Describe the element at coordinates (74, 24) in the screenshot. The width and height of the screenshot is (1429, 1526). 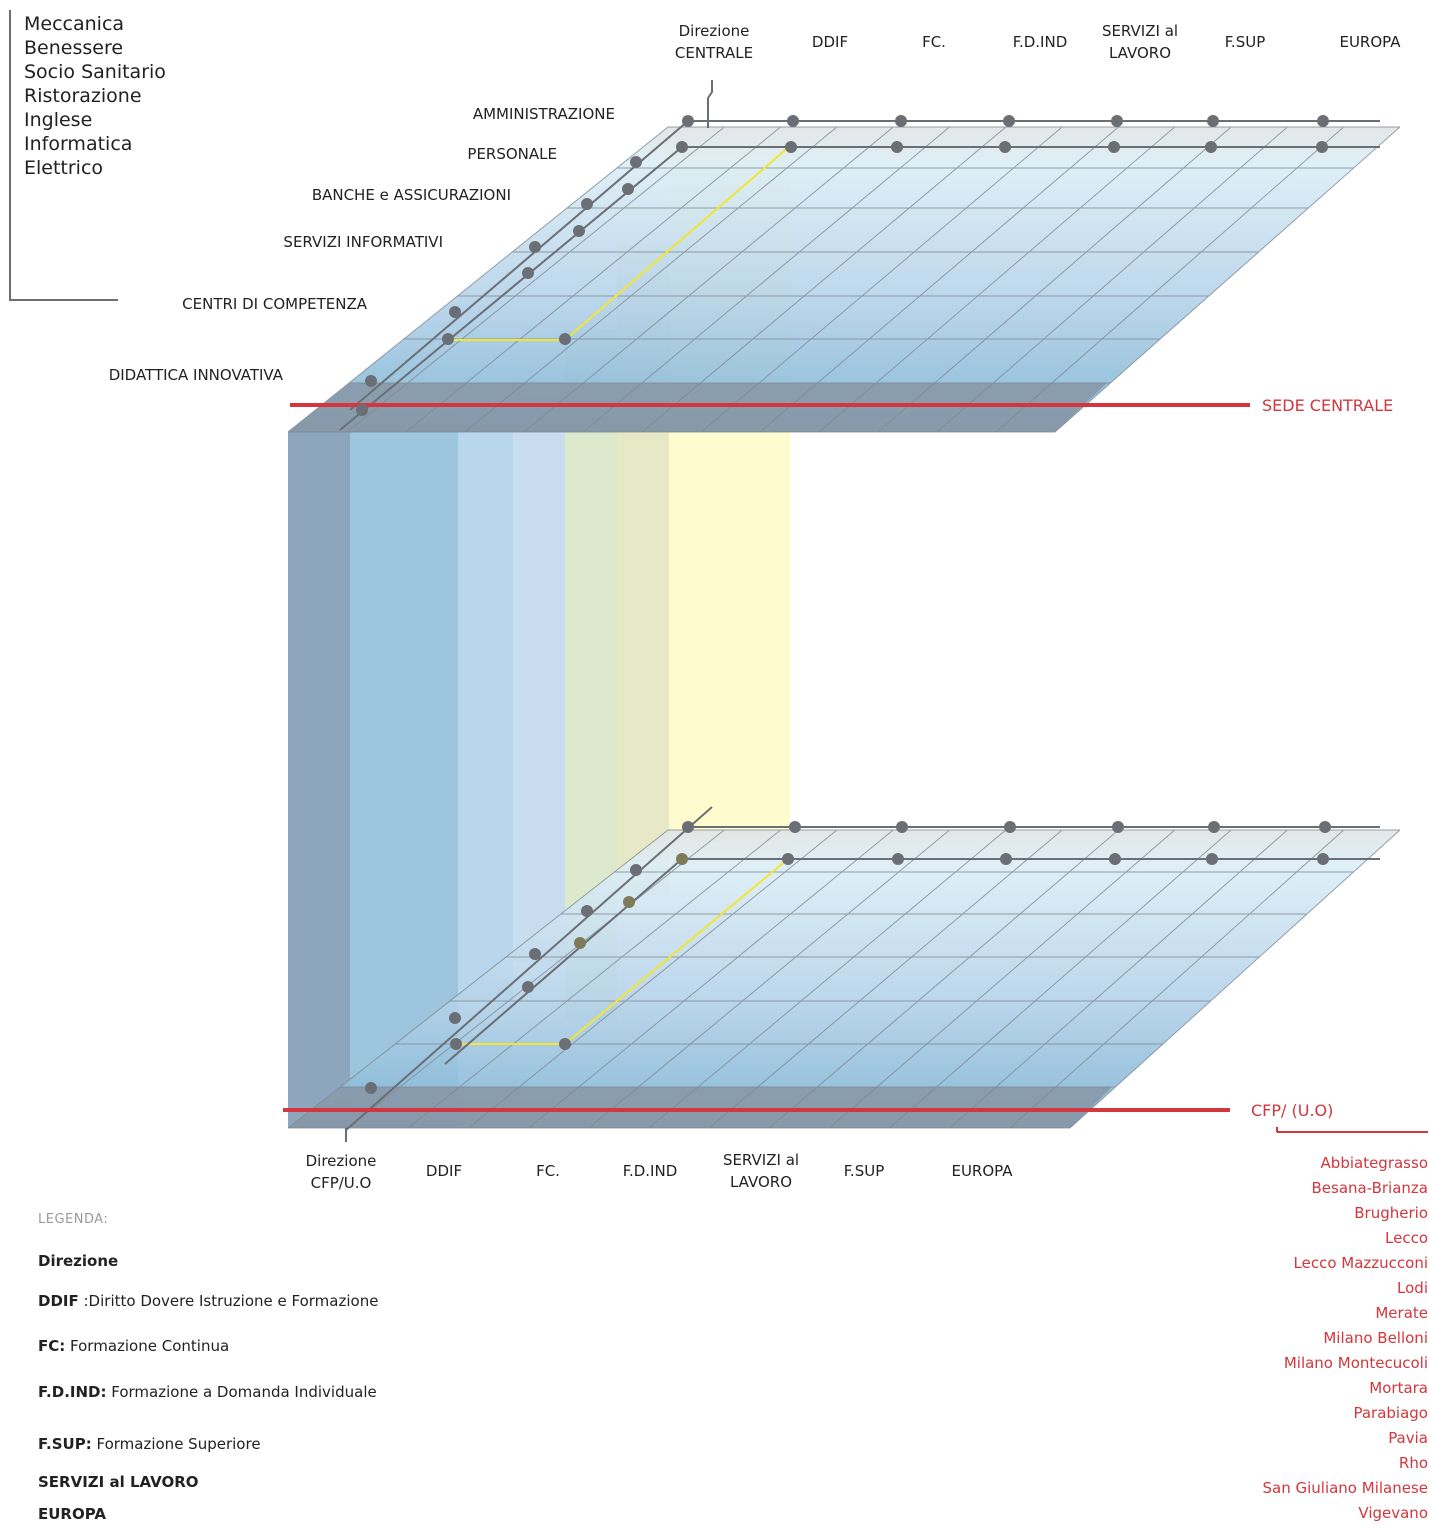
I see `competence-item: Meccanica` at that location.